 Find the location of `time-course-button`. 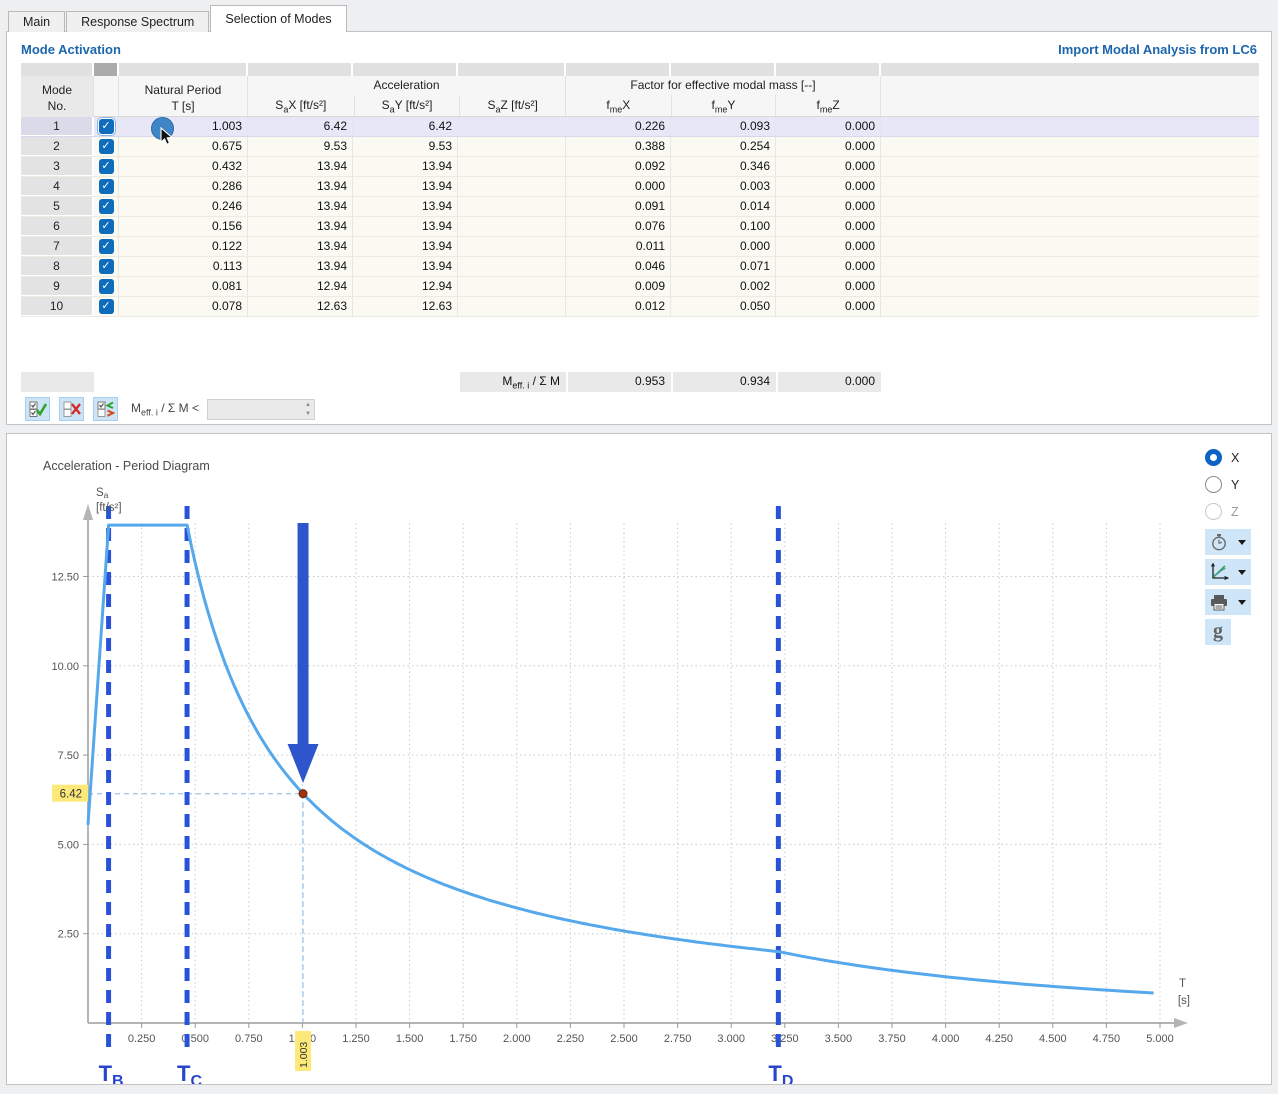

time-course-button is located at coordinates (1228, 542).